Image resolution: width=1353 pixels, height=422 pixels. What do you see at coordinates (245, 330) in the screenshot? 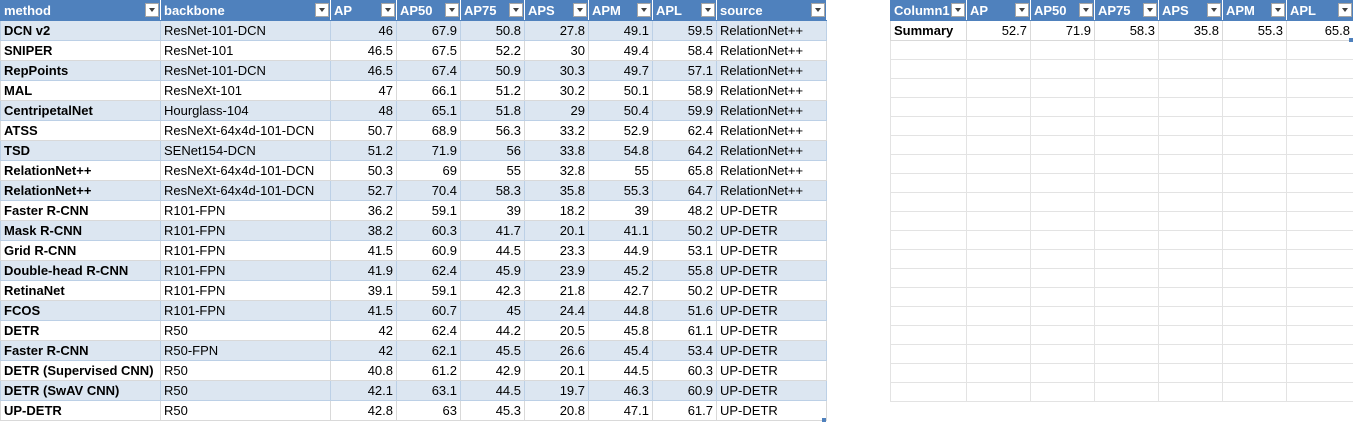
I see `table-cell: R50` at bounding box center [245, 330].